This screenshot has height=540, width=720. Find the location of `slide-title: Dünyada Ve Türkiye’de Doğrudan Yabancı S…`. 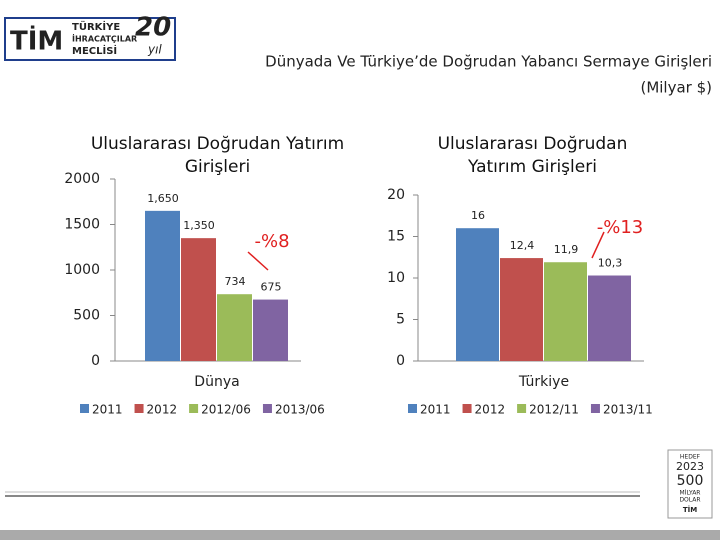

slide-title: Dünyada Ve Türkiye’de Doğrudan Yabancı S… is located at coordinates (488, 62).